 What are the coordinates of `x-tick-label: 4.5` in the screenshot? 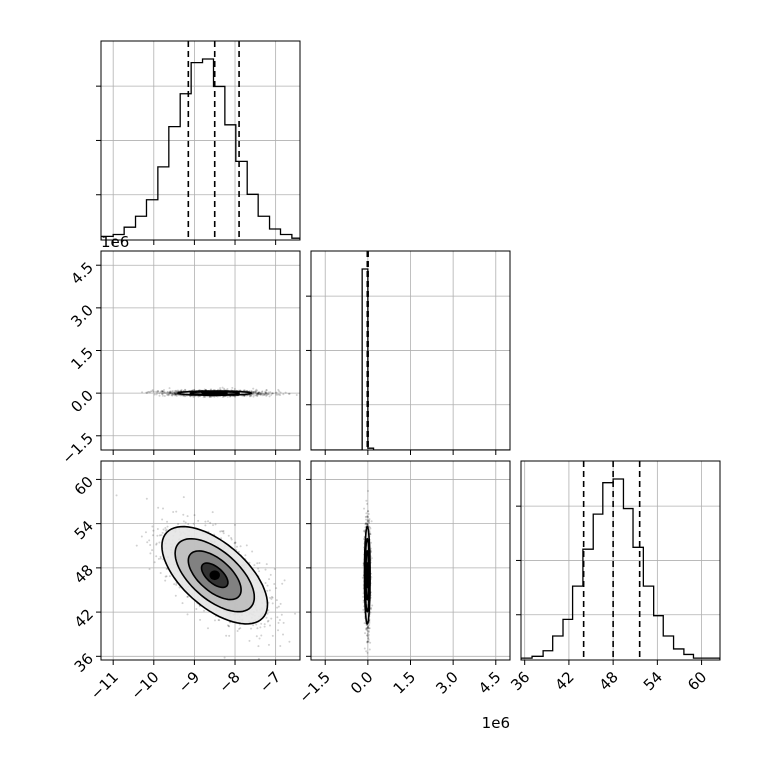 It's located at (490, 683).